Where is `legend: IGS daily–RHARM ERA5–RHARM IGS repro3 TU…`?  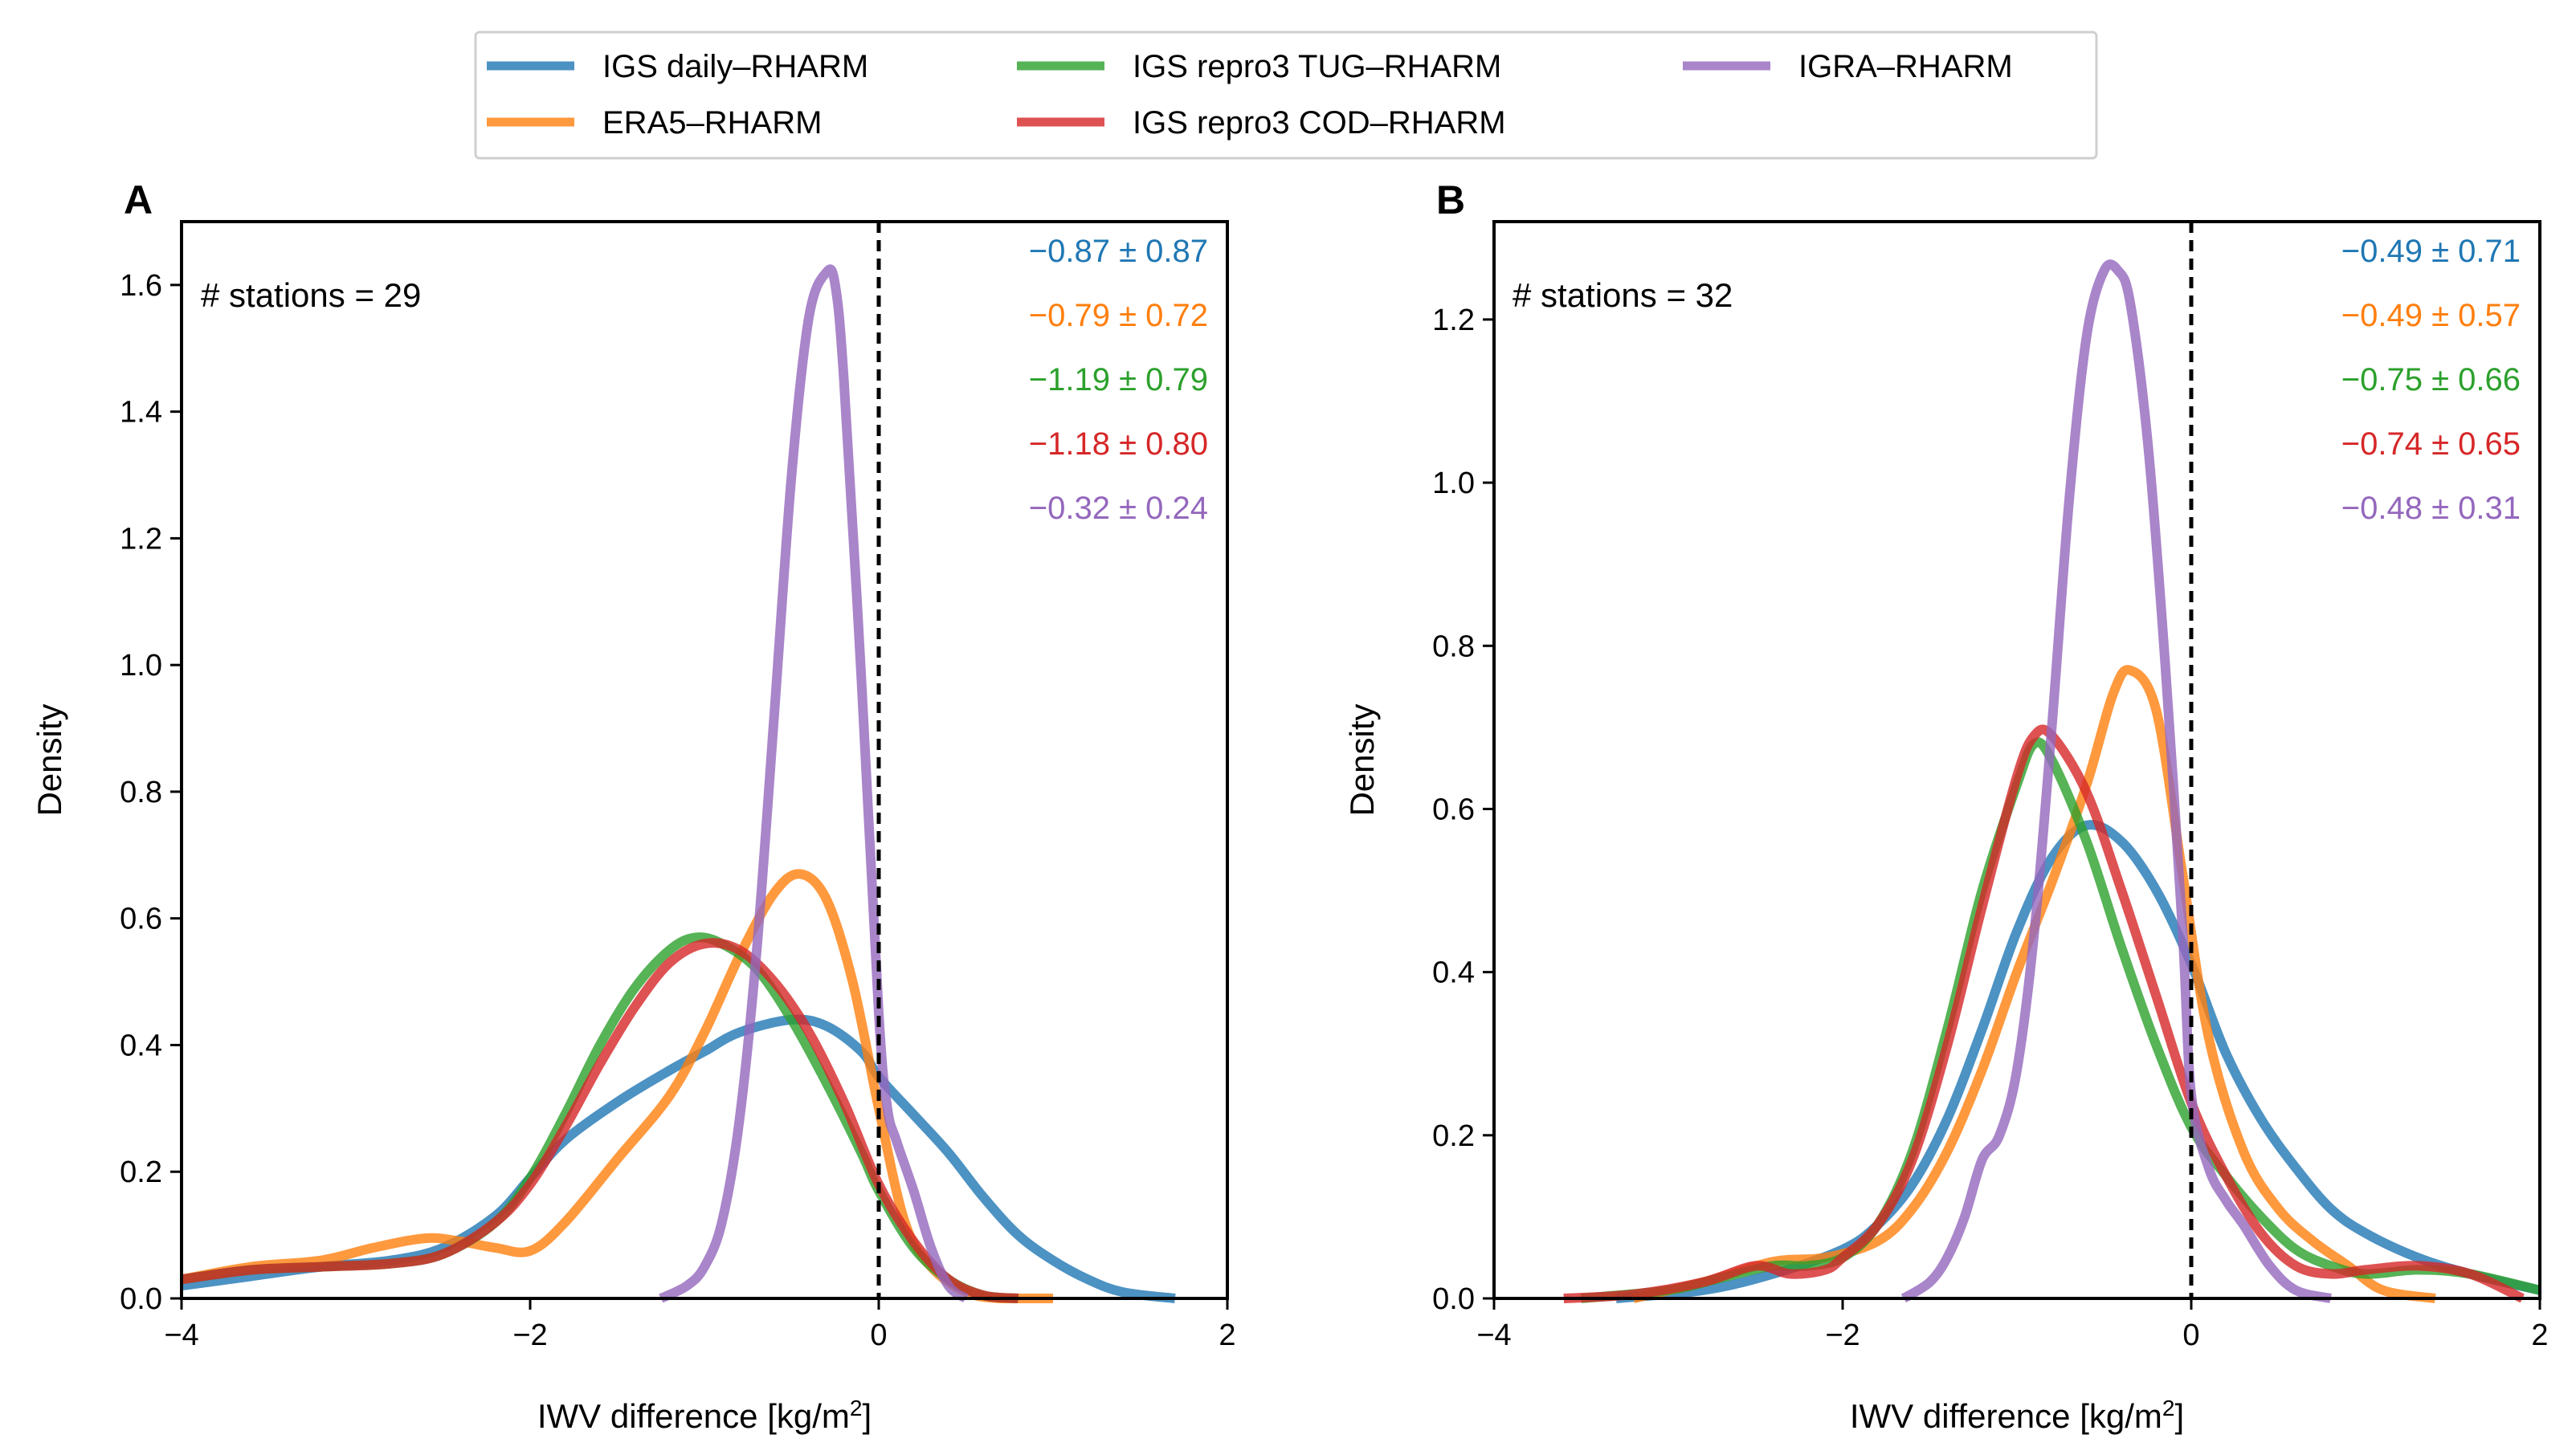
legend: IGS daily–RHARM ERA5–RHARM IGS repro3 TU… is located at coordinates (1286, 95).